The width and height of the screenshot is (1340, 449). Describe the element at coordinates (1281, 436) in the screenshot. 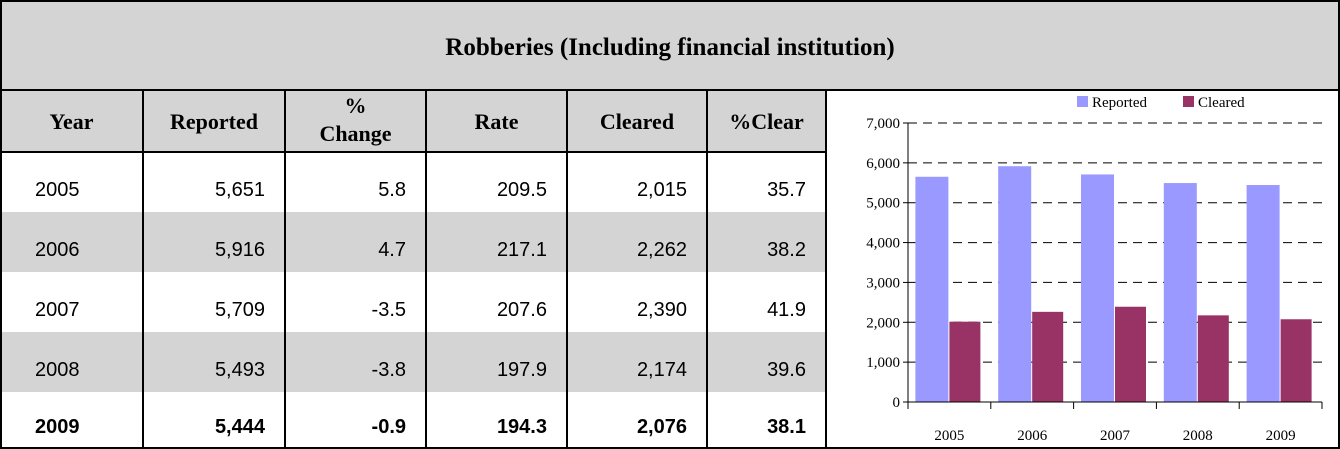

I see `x-tick-label: 2009` at that location.